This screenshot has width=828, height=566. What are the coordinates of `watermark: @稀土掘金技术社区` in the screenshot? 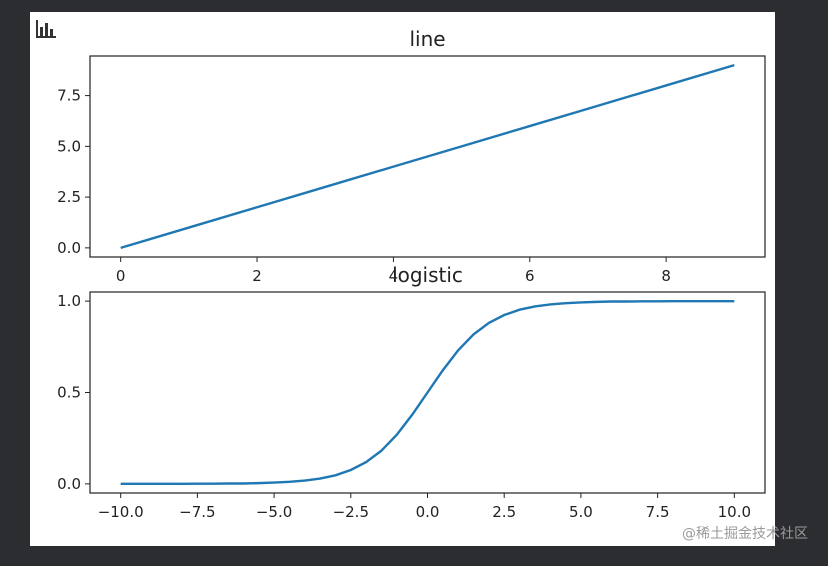 It's located at (745, 534).